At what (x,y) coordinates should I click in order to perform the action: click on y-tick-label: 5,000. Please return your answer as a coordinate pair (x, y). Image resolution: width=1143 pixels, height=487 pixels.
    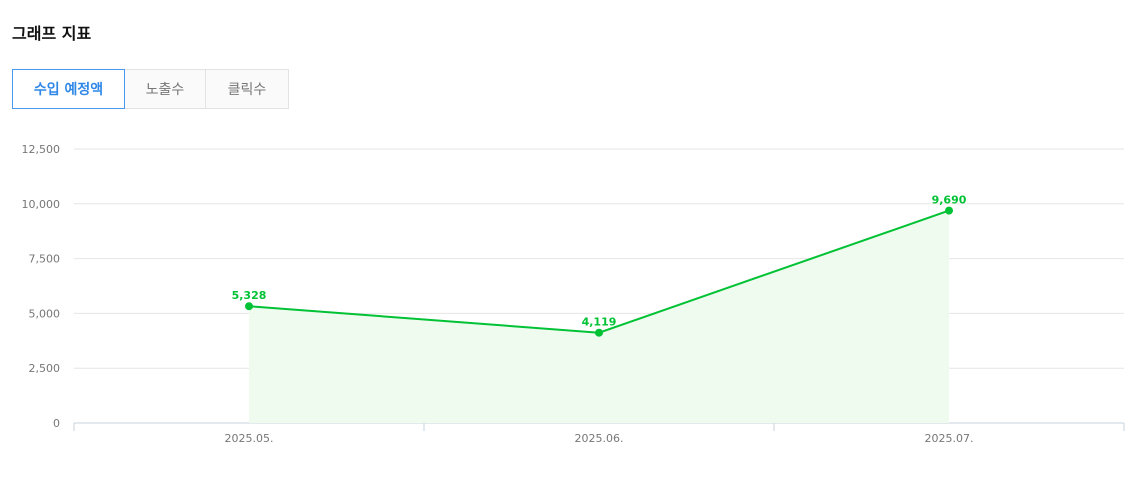
    Looking at the image, I should click on (45, 313).